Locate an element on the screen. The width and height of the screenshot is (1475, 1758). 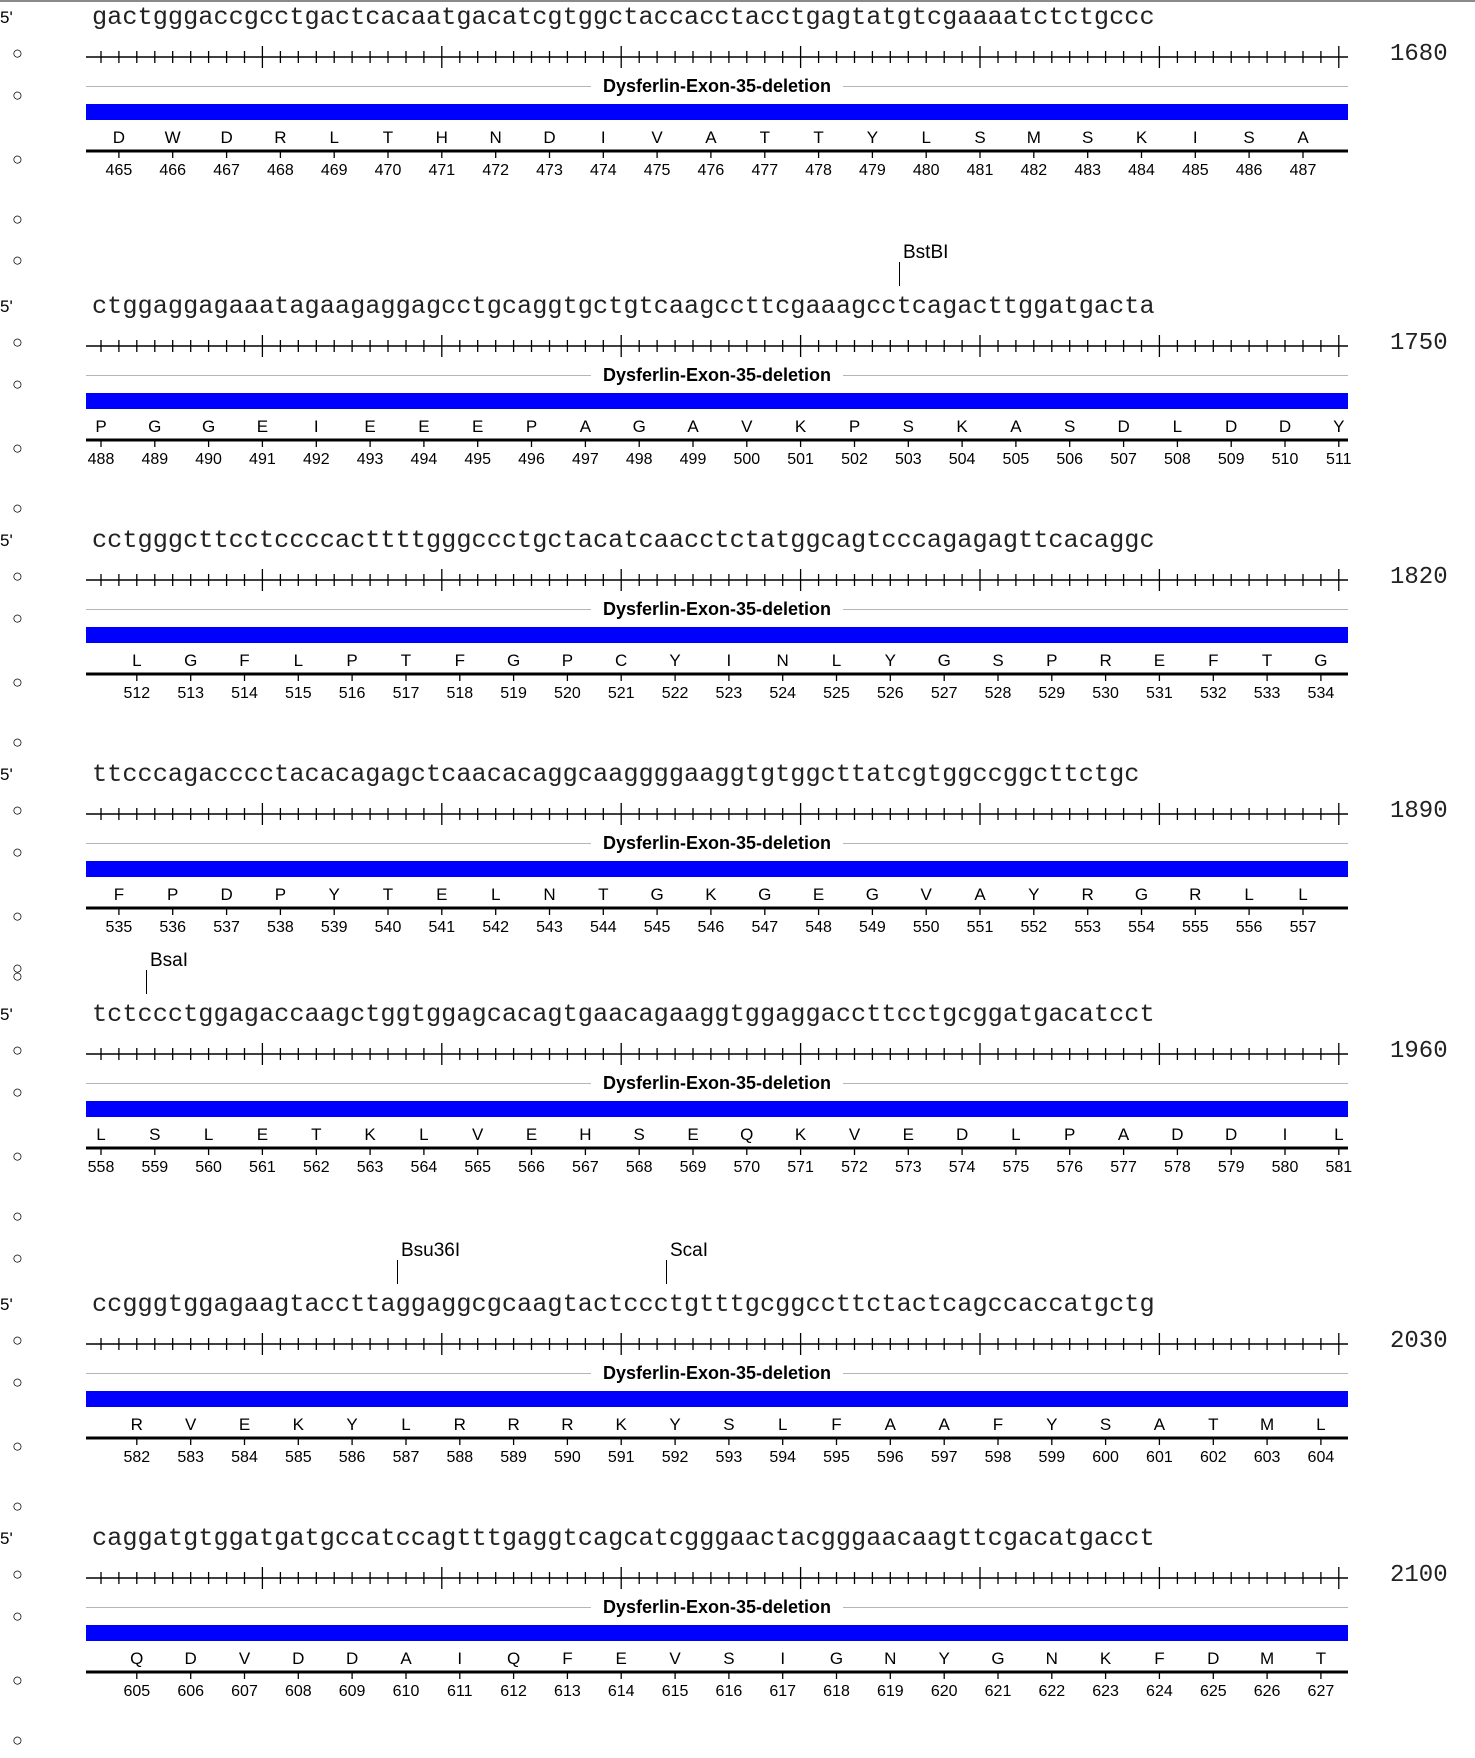
residue-number: 511 is located at coordinates (1339, 459).